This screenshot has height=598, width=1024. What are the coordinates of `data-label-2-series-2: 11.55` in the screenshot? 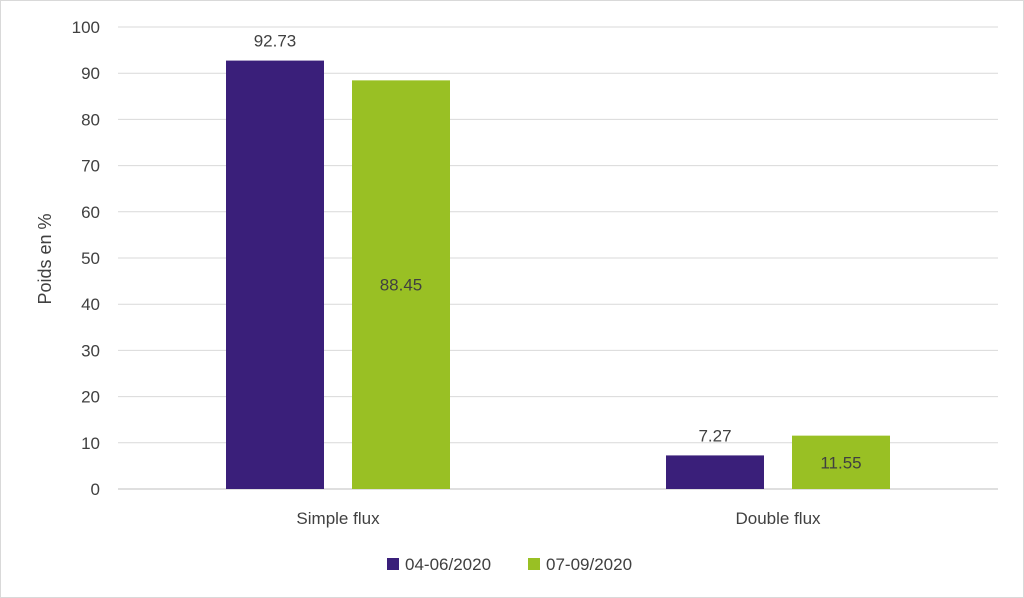 It's located at (840, 462).